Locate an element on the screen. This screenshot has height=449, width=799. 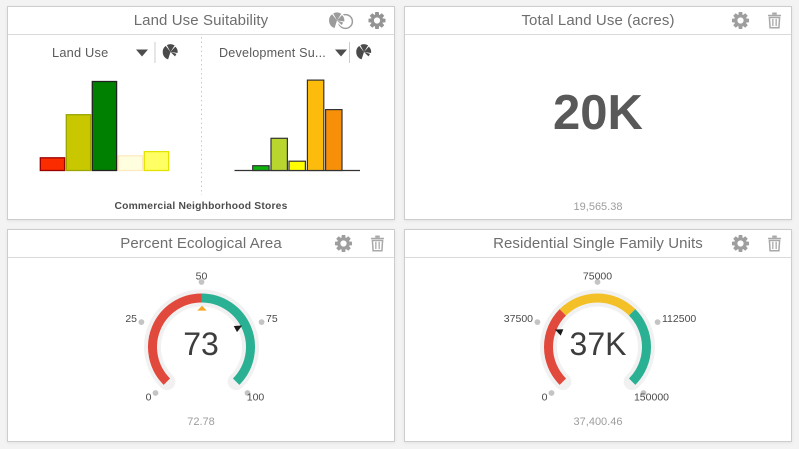
svg-text: Land Use is located at coordinates (80, 52).